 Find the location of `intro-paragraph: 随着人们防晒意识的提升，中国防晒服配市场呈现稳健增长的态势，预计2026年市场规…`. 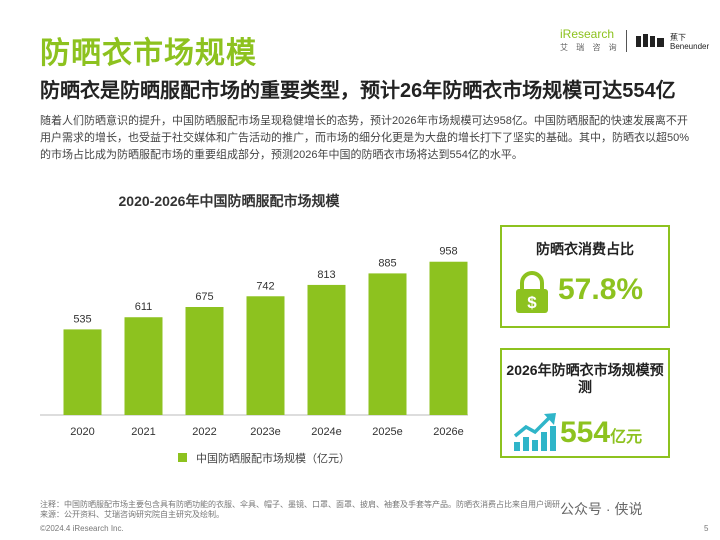

intro-paragraph: 随着人们防晒意识的提升，中国防晒服配市场呈现稳健增长的态势，预计2026年市场规… is located at coordinates (365, 138).